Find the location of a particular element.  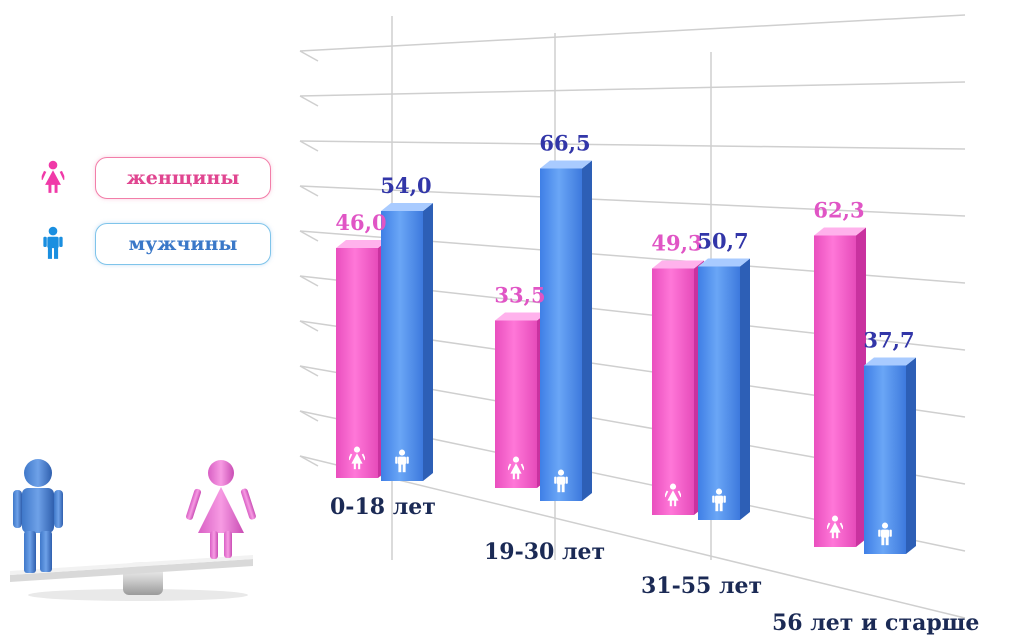

value-label-women-0: 46,0 is located at coordinates (360, 222).